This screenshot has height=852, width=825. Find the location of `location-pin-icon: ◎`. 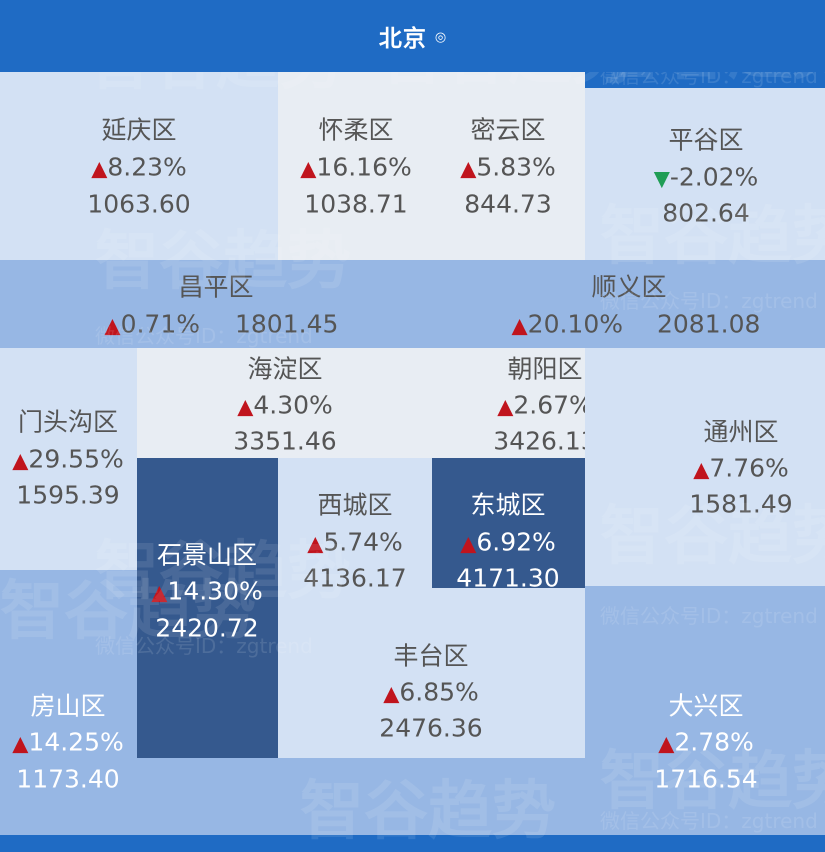

location-pin-icon: ◎ is located at coordinates (440, 37).